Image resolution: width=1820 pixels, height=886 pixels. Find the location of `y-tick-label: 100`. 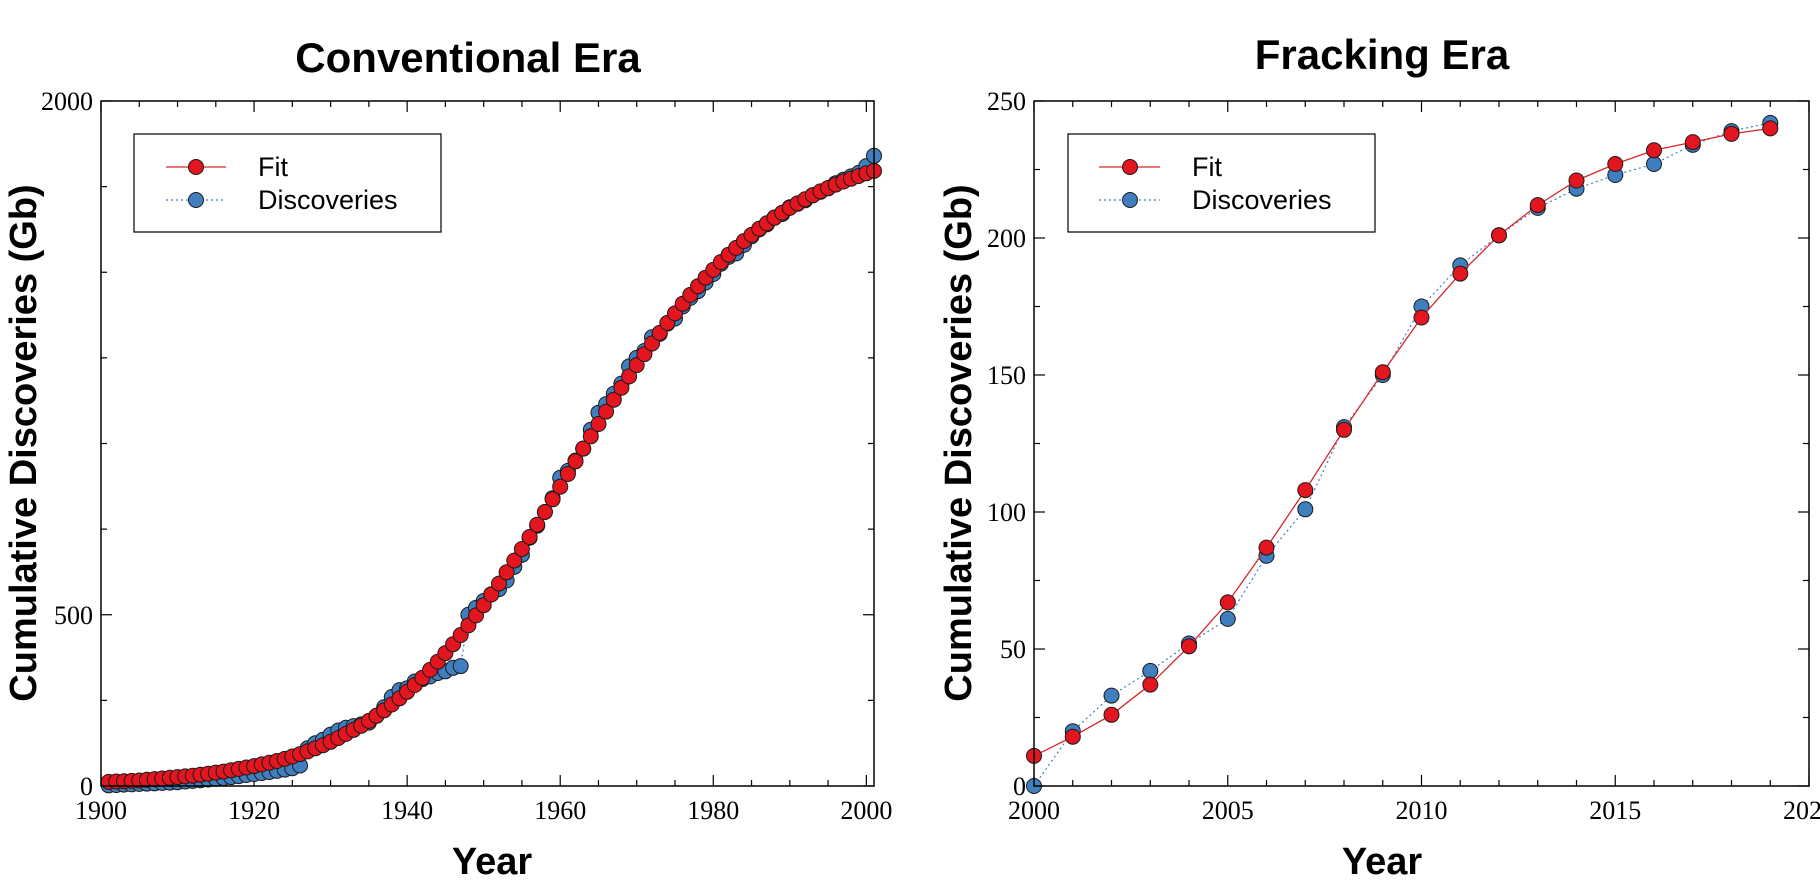

y-tick-label: 100 is located at coordinates (1006, 512).